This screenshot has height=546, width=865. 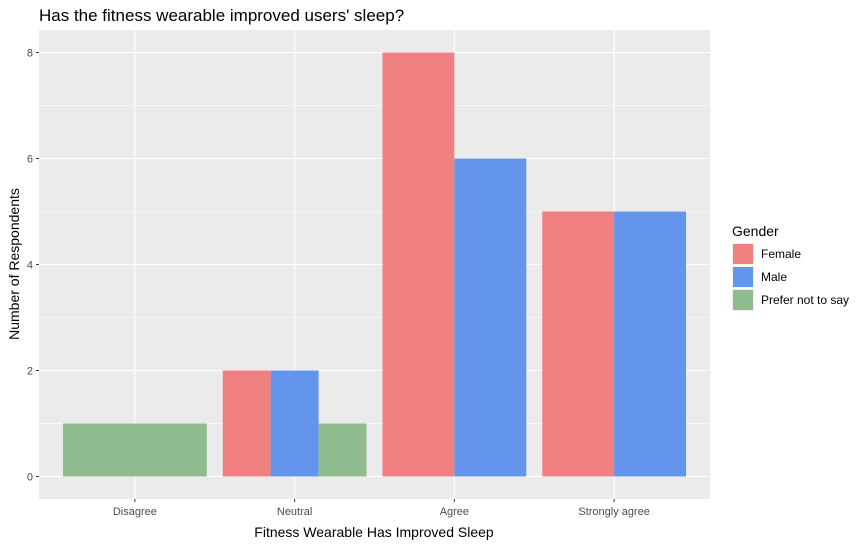 What do you see at coordinates (135, 512) in the screenshot?
I see `x-tick-label: Disagree` at bounding box center [135, 512].